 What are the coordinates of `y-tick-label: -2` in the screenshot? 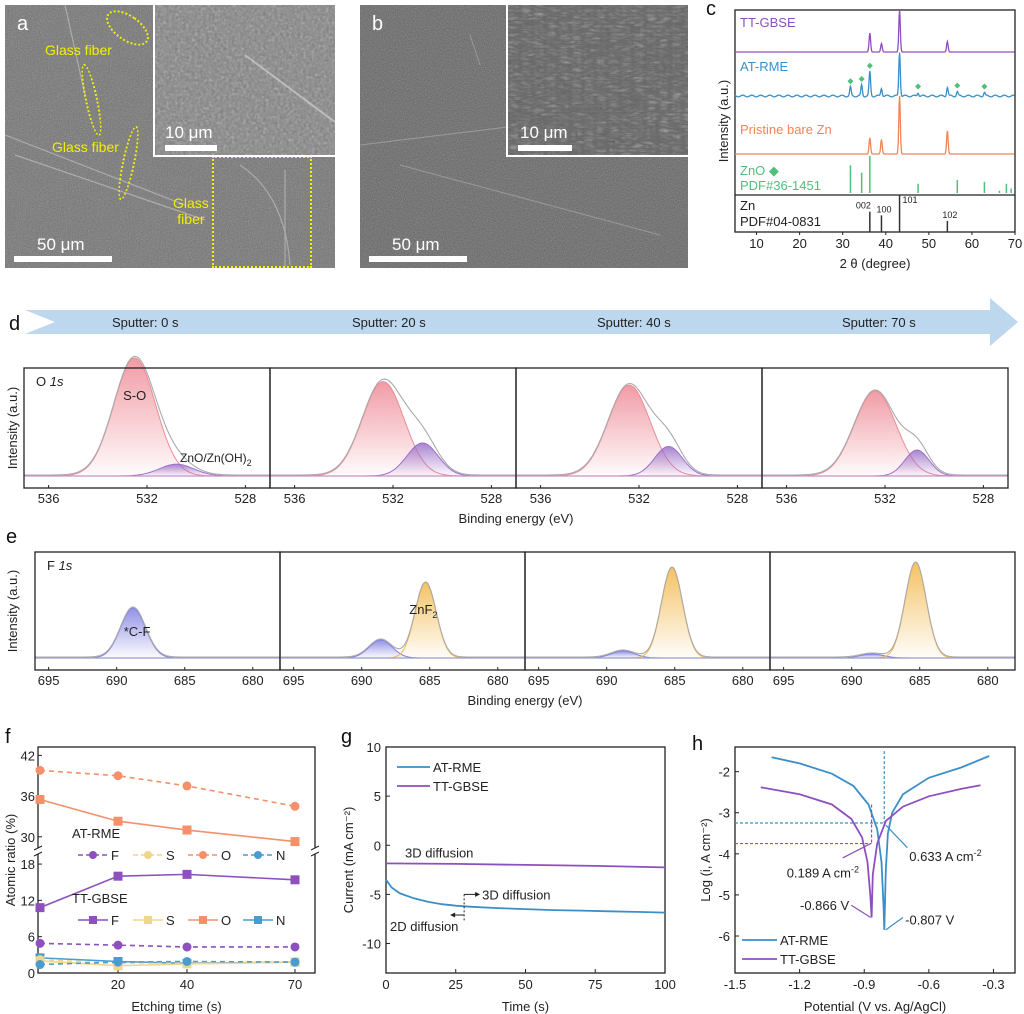 It's located at (724, 772).